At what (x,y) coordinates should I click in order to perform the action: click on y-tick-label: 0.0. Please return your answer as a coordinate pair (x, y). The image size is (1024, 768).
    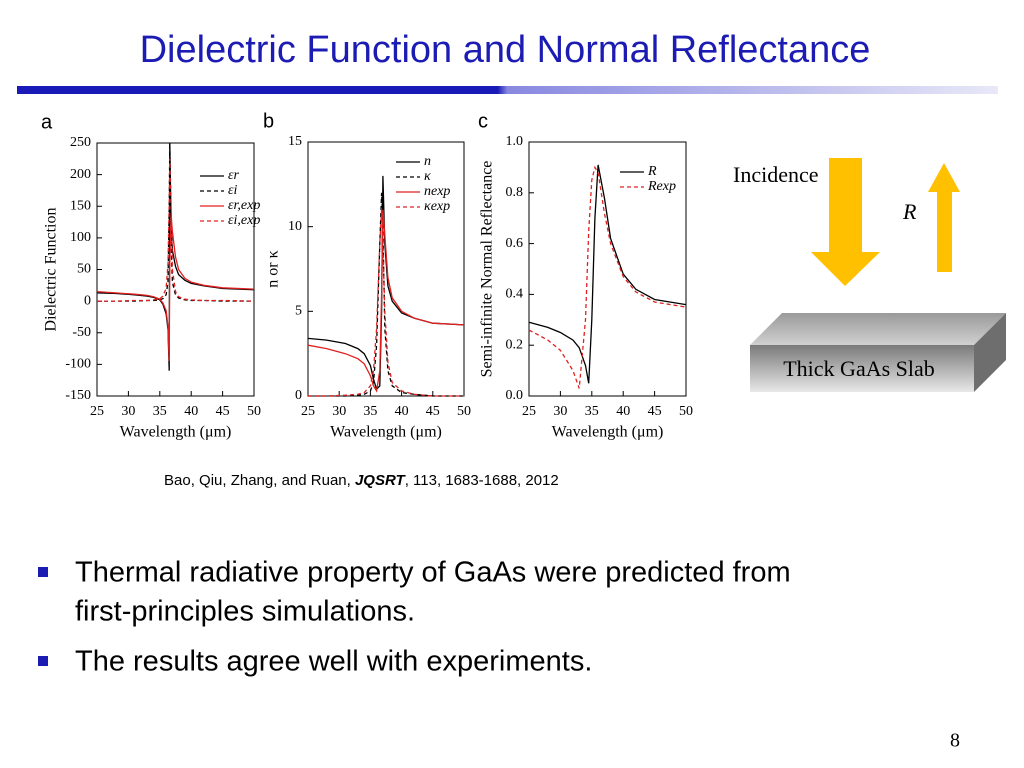
    Looking at the image, I should click on (515, 395).